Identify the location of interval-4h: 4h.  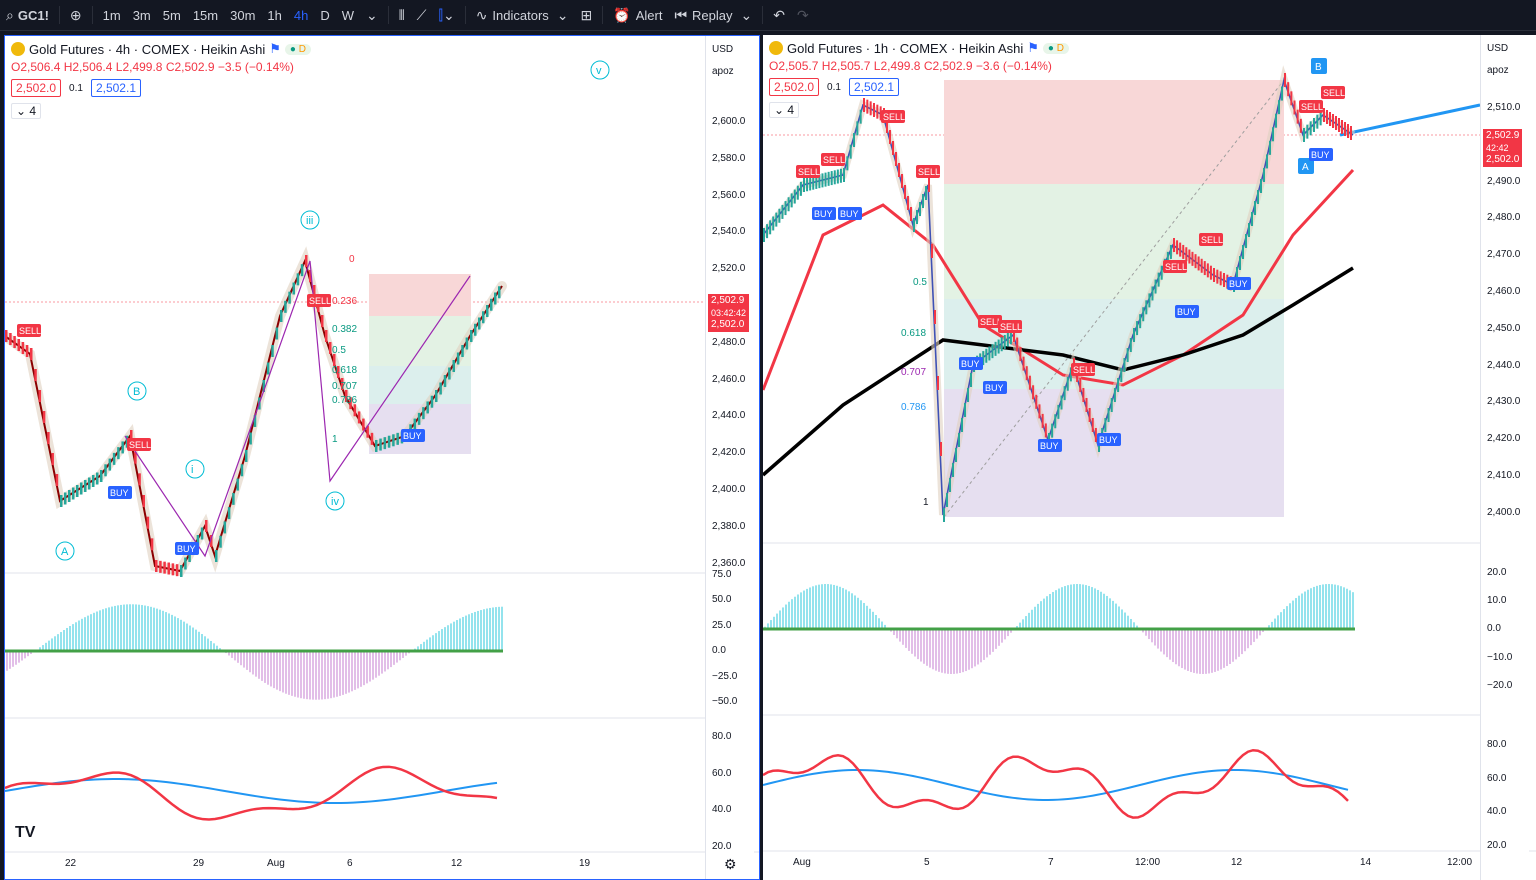
(301, 15).